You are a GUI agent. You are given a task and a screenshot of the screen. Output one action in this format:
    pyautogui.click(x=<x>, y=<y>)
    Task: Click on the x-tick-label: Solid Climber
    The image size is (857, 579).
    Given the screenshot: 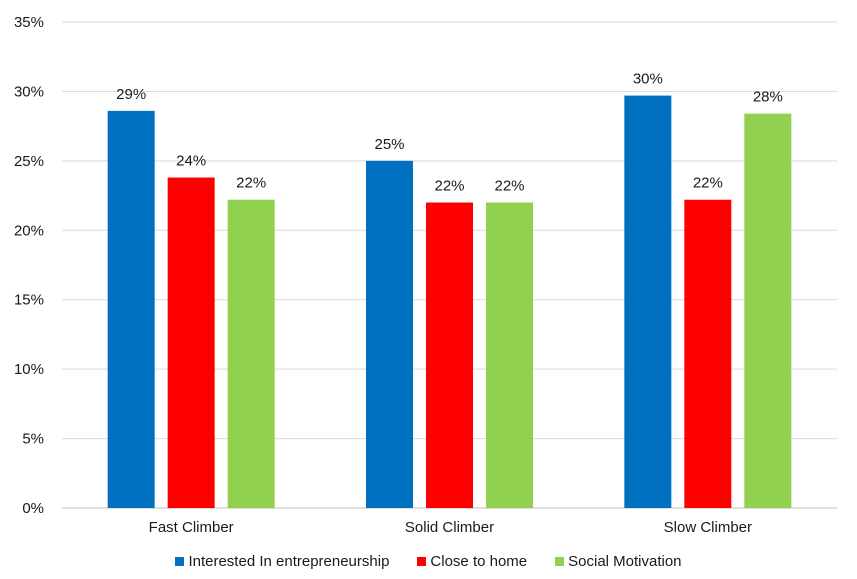 What is the action you would take?
    pyautogui.click(x=449, y=527)
    